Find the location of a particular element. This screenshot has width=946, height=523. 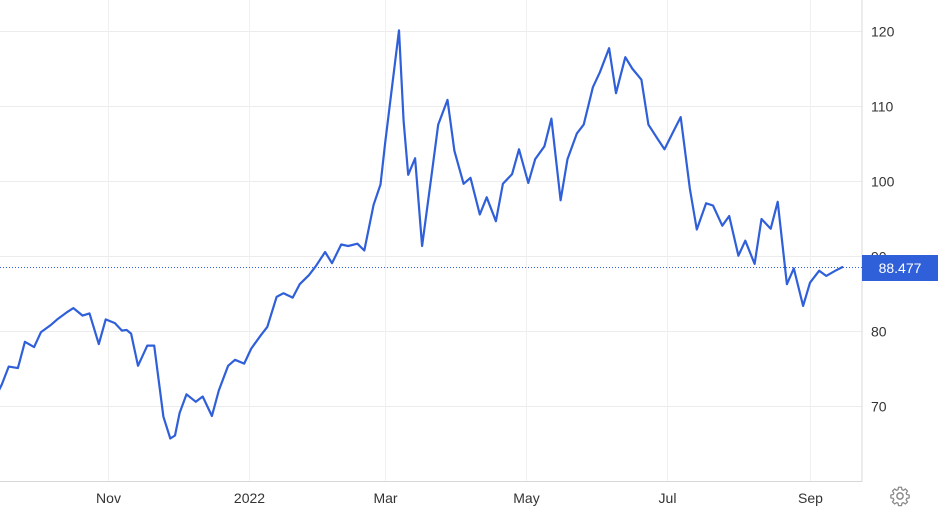

x-tick-label: 2022 is located at coordinates (249, 498).